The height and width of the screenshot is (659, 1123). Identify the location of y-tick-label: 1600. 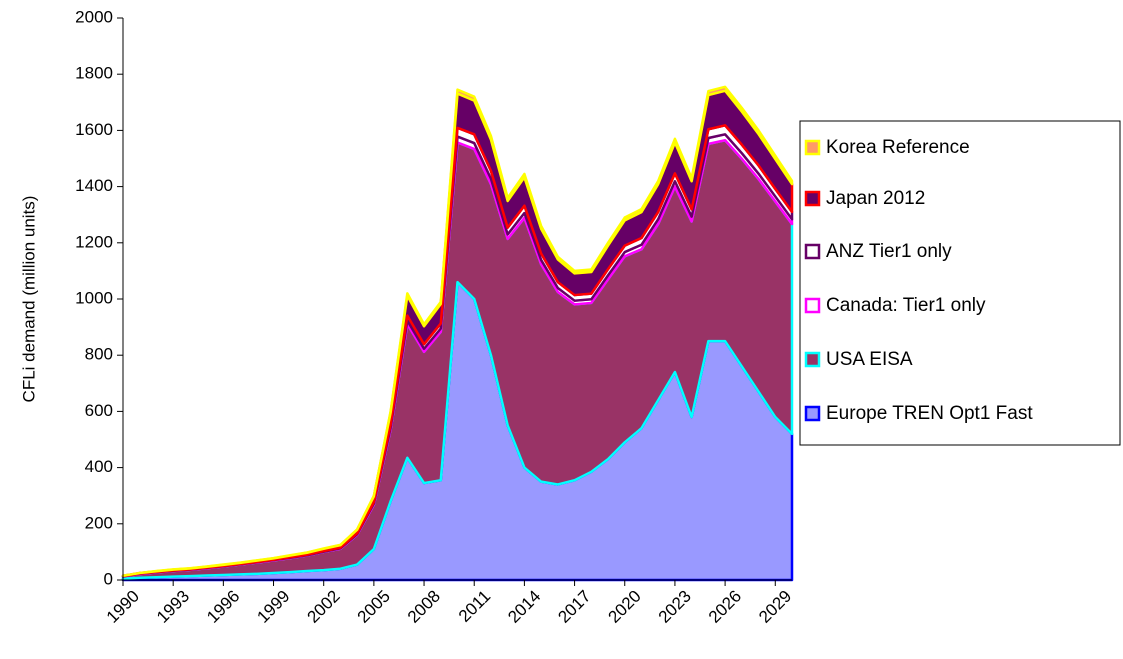
(94, 129).